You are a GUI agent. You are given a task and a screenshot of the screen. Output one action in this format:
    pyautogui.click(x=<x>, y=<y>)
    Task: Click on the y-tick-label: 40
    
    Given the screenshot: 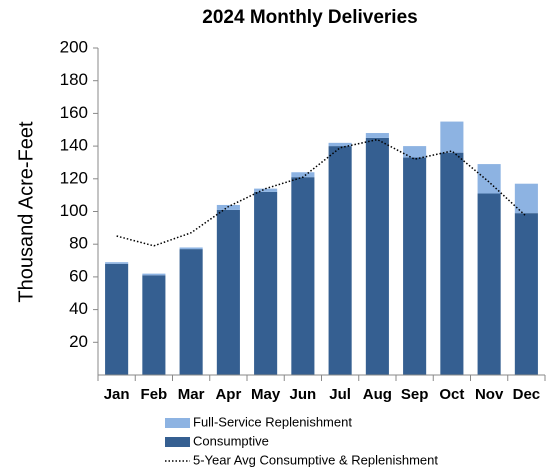 What is the action you would take?
    pyautogui.click(x=78, y=308)
    